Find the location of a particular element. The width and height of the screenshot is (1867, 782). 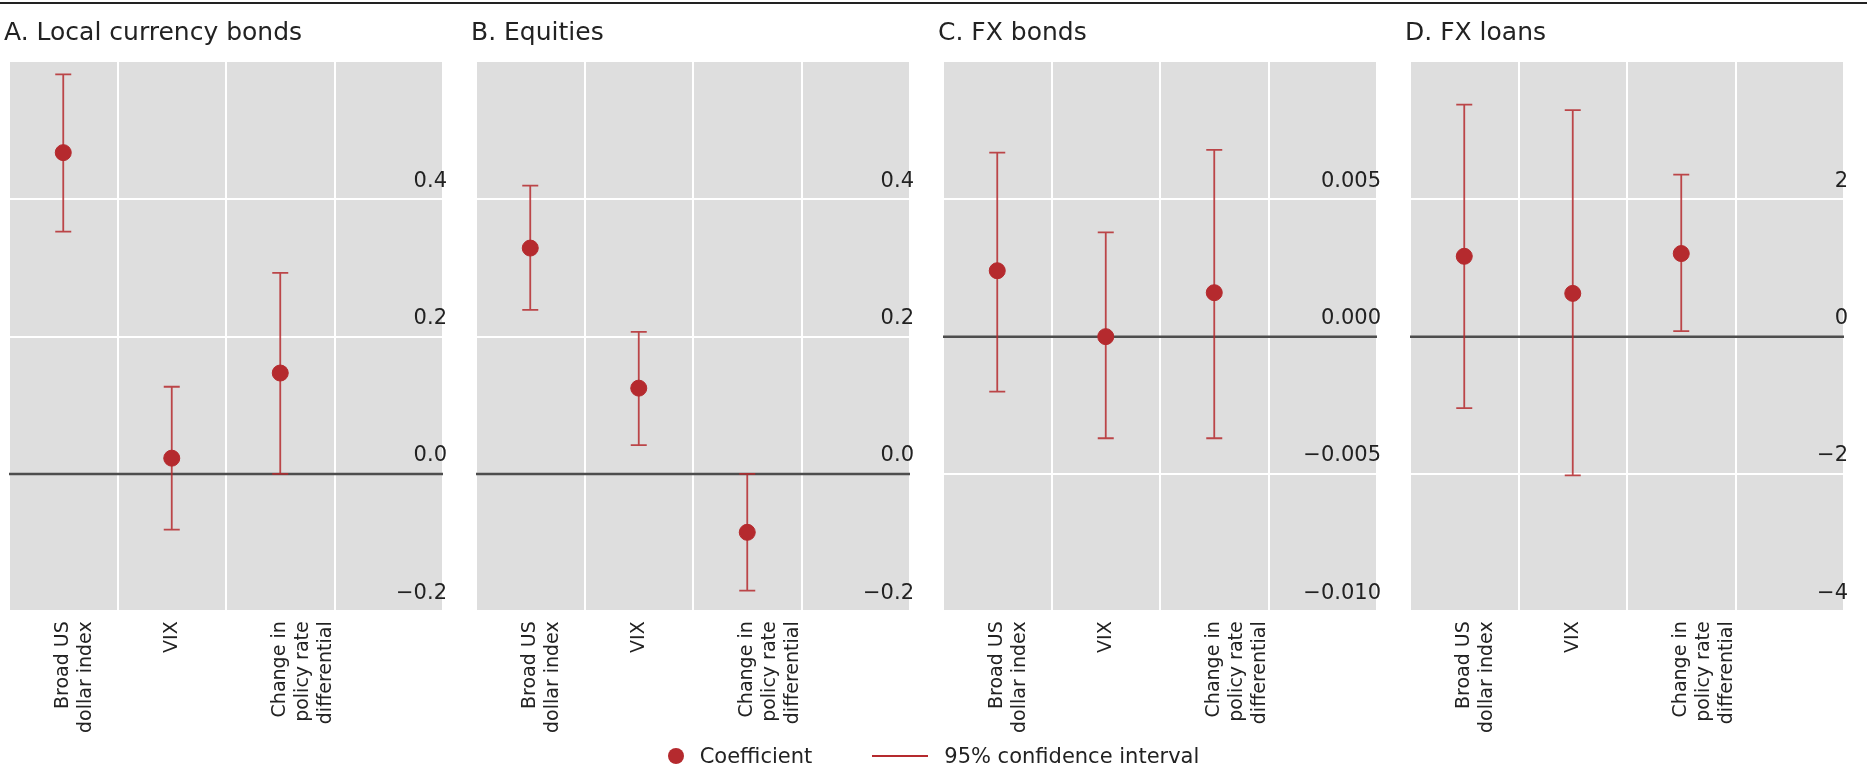

y-tick-label: −2 is located at coordinates (1832, 454).